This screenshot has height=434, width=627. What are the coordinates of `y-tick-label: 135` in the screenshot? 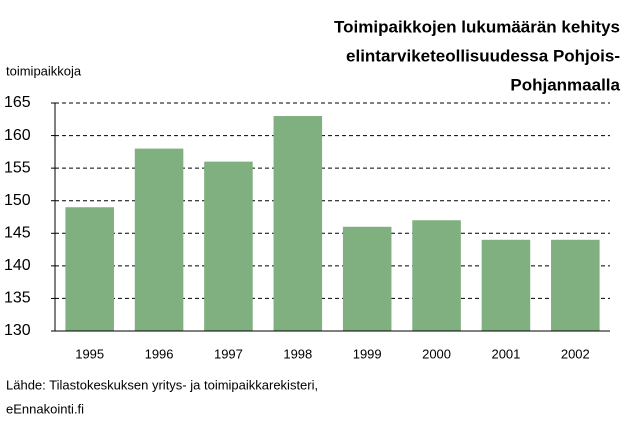 It's located at (17, 298).